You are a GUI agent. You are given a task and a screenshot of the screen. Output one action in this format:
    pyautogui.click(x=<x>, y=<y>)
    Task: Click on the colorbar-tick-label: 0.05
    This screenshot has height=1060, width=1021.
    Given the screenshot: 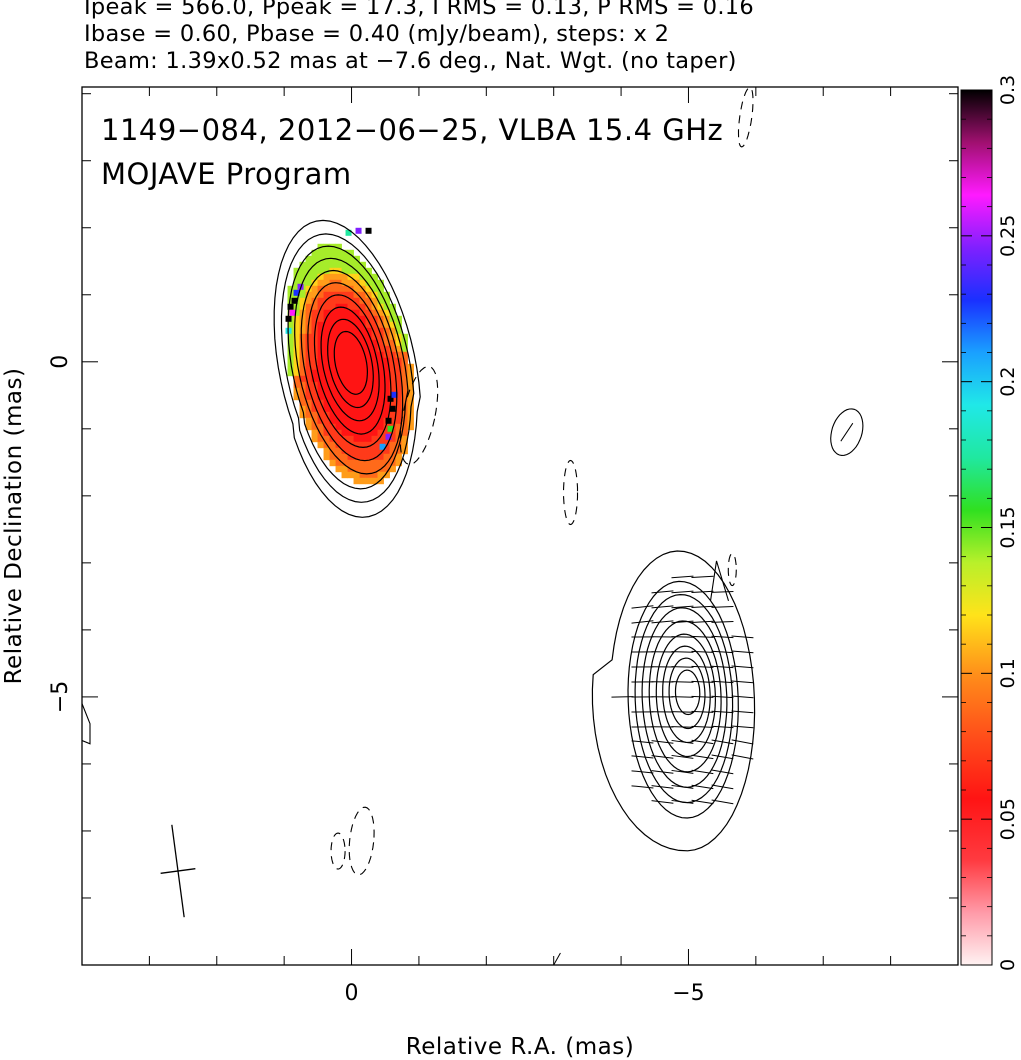 What is the action you would take?
    pyautogui.click(x=1008, y=819)
    